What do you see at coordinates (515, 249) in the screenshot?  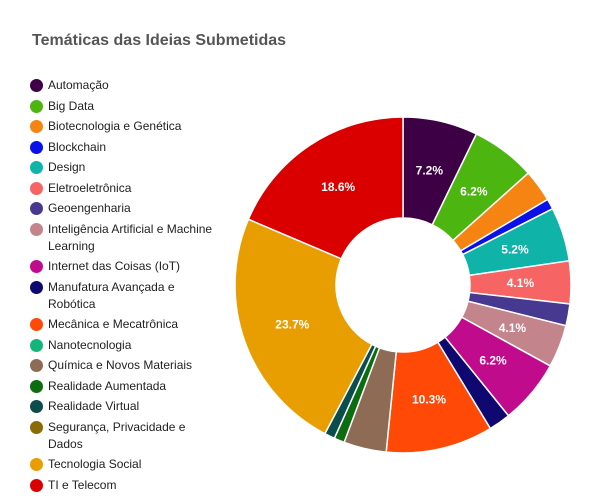 I see `slice-data-label: 5.2%` at bounding box center [515, 249].